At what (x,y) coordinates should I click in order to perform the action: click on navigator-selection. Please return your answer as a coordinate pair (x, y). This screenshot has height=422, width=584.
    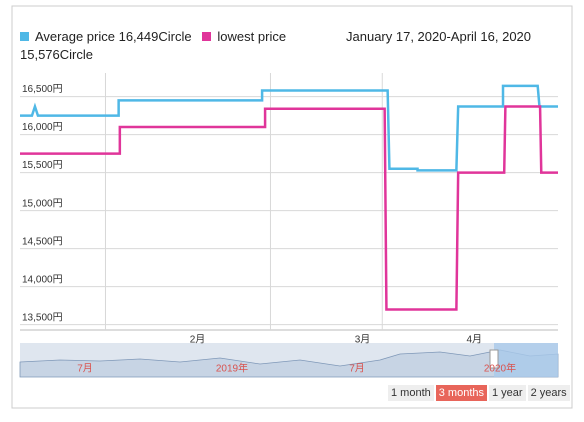
    Looking at the image, I should click on (526, 360).